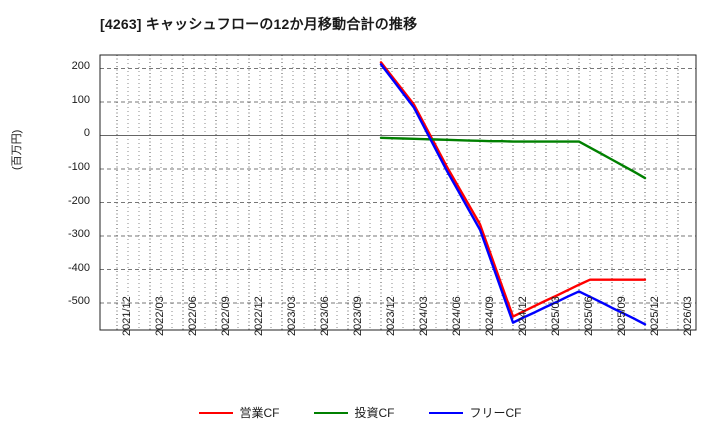  What do you see at coordinates (292, 316) in the screenshot?
I see `x-tick-label: 2023/03` at bounding box center [292, 316].